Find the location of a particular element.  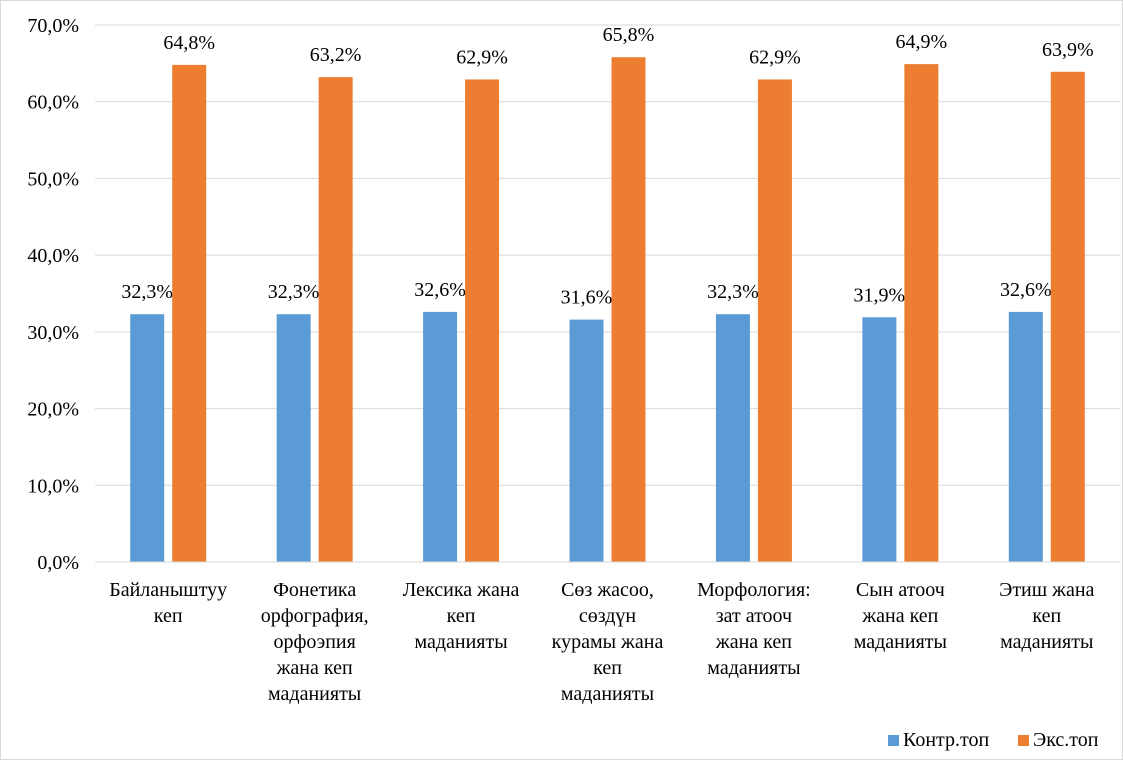

y-tick-label: 40,0% is located at coordinates (53, 256).